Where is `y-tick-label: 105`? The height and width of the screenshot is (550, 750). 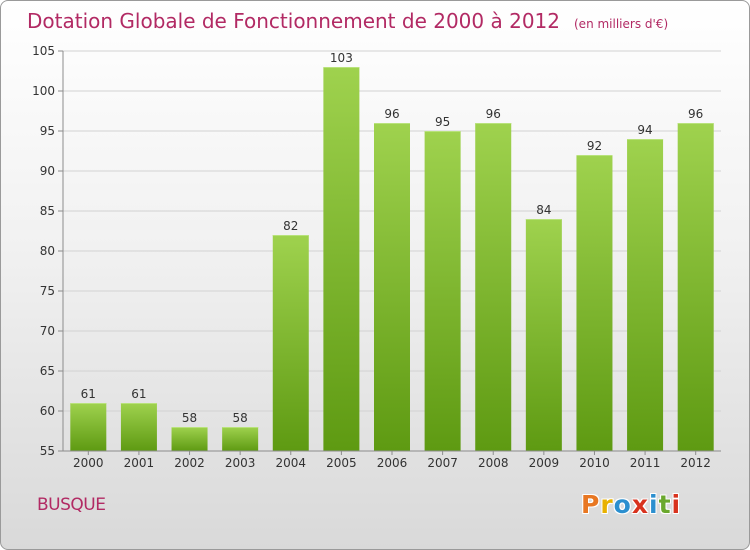
y-tick-label: 105 is located at coordinates (43, 51).